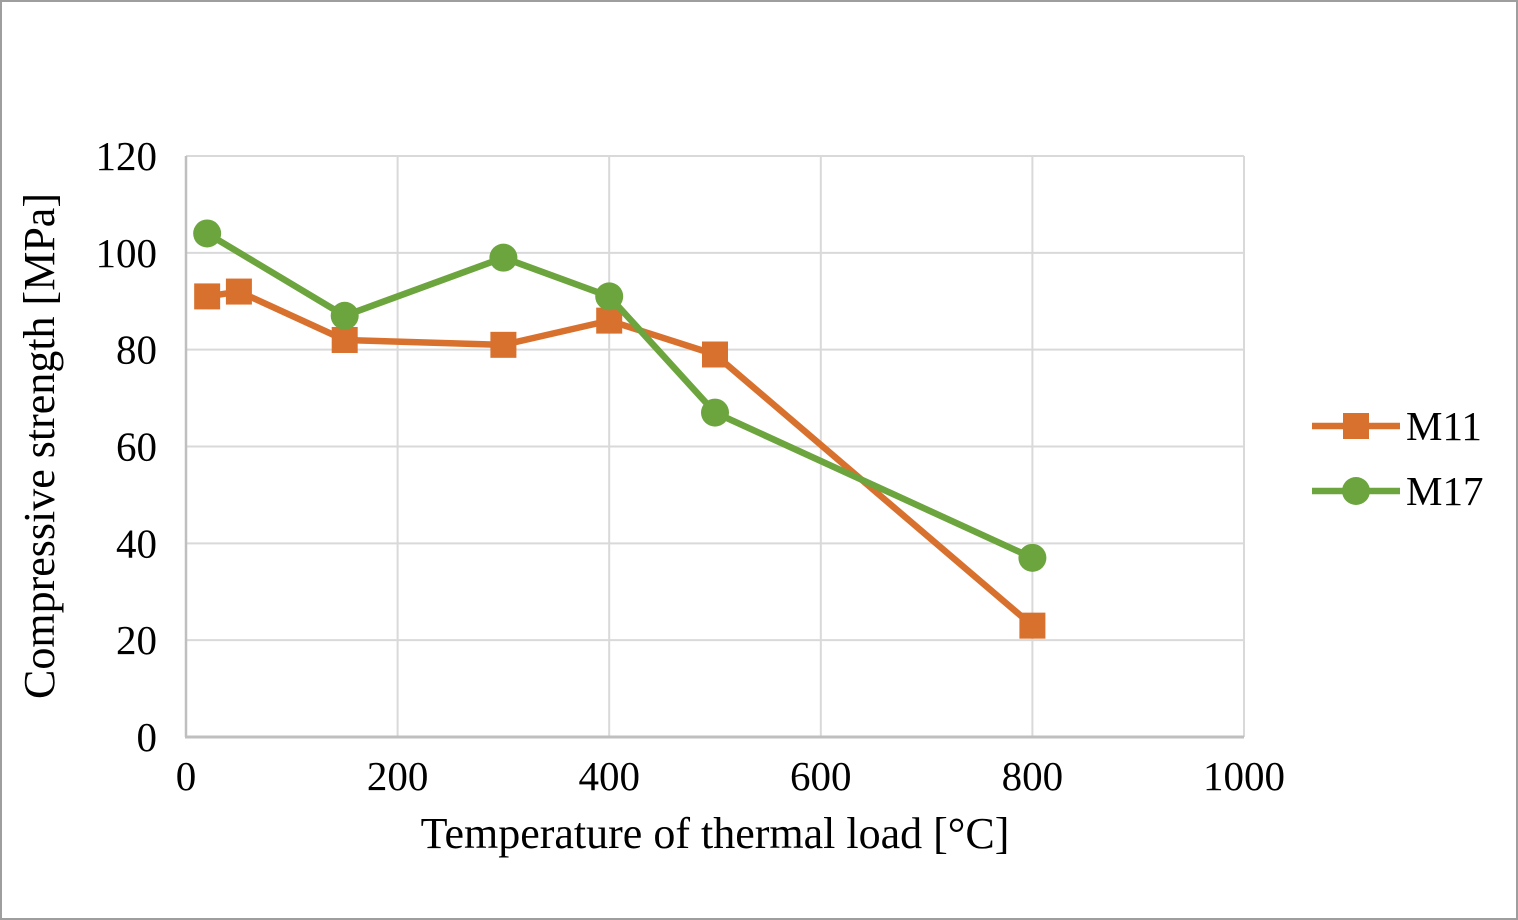  What do you see at coordinates (715, 412) in the screenshot?
I see `point-m17-500-marker-circle` at bounding box center [715, 412].